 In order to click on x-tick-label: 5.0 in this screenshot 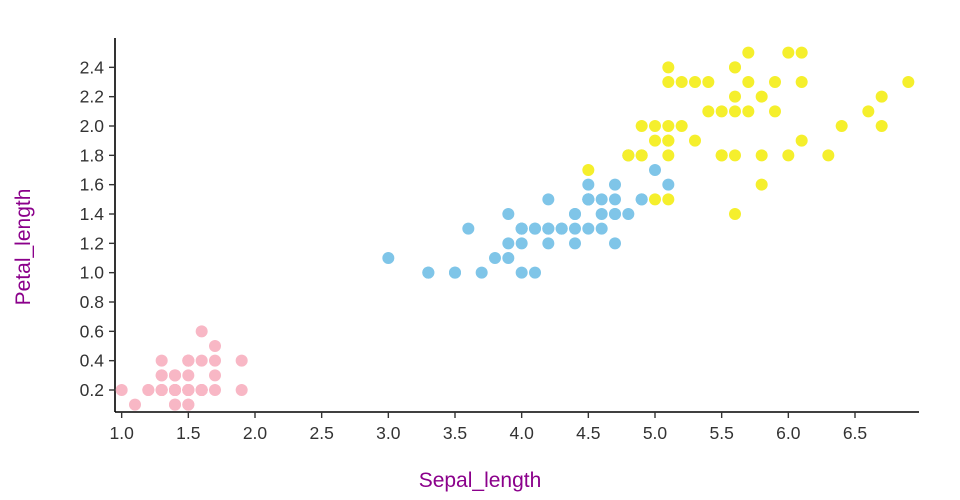, I will do `click(655, 433)`.